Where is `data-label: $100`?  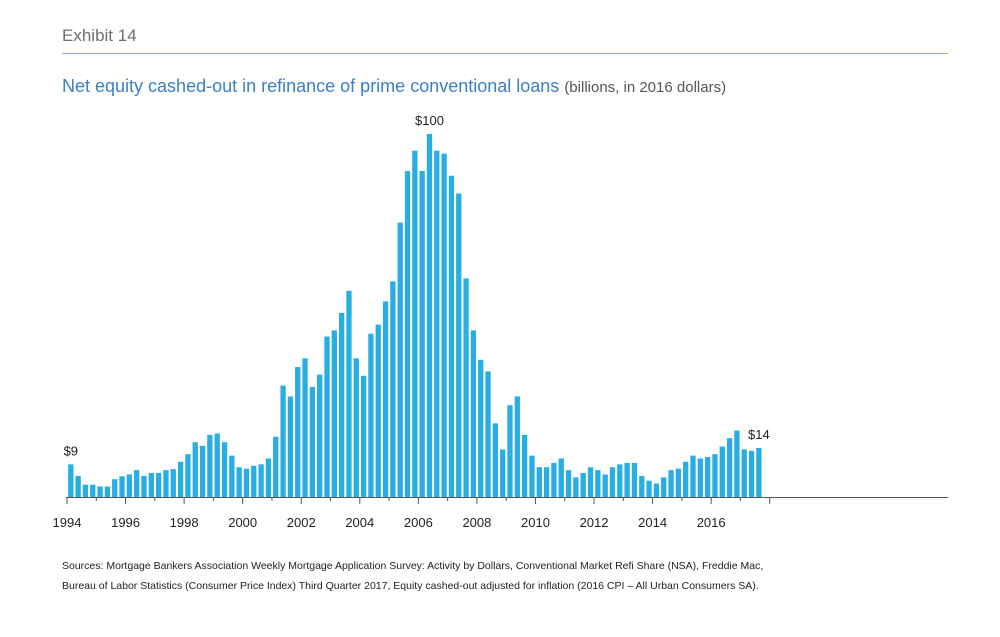
data-label: $100 is located at coordinates (429, 120).